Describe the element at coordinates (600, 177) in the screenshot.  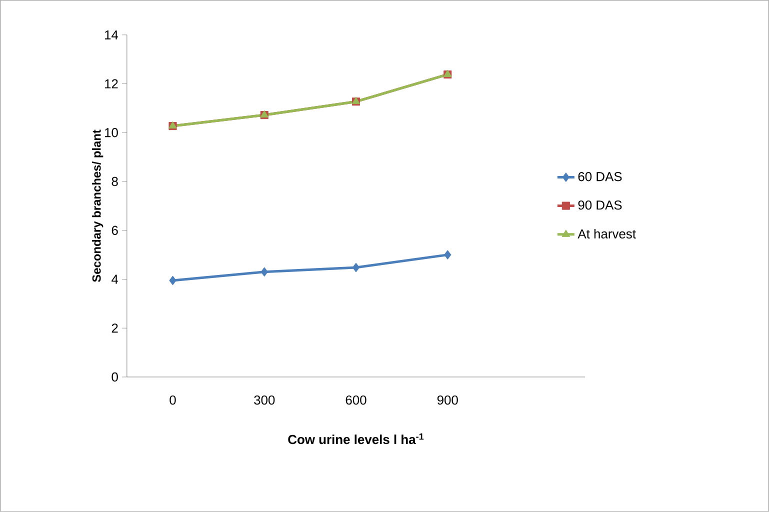
I see `legend-label: 60 DAS` at that location.